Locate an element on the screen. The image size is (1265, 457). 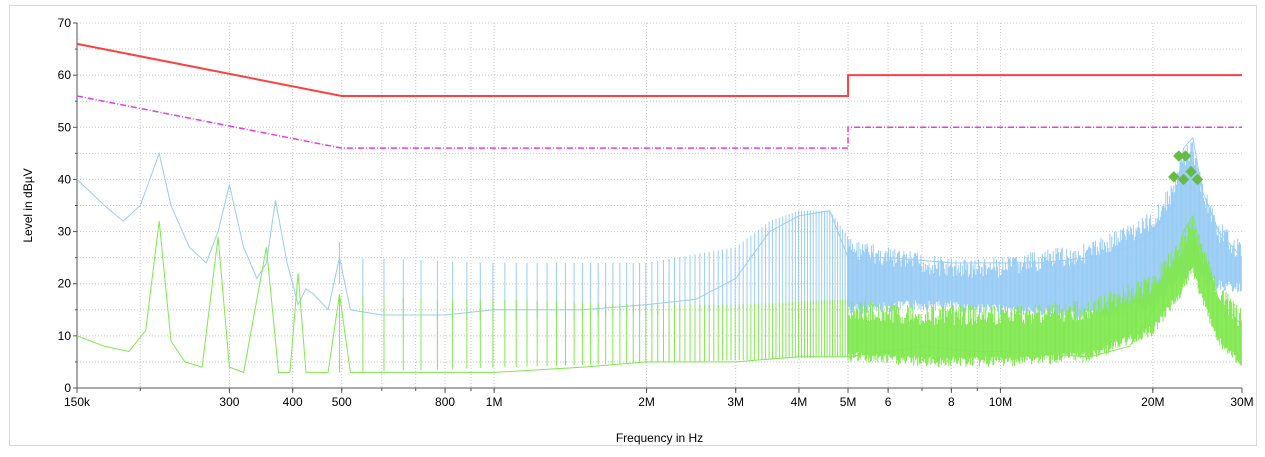
x-tick-label: 300 is located at coordinates (229, 402).